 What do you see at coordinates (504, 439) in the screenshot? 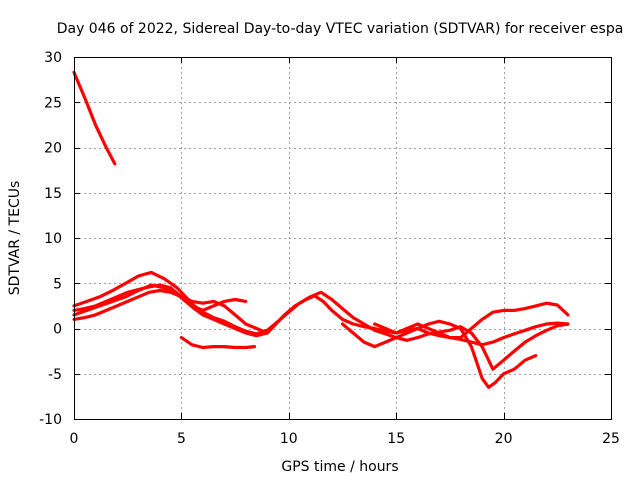
I see `x-tick-label: 20` at bounding box center [504, 439].